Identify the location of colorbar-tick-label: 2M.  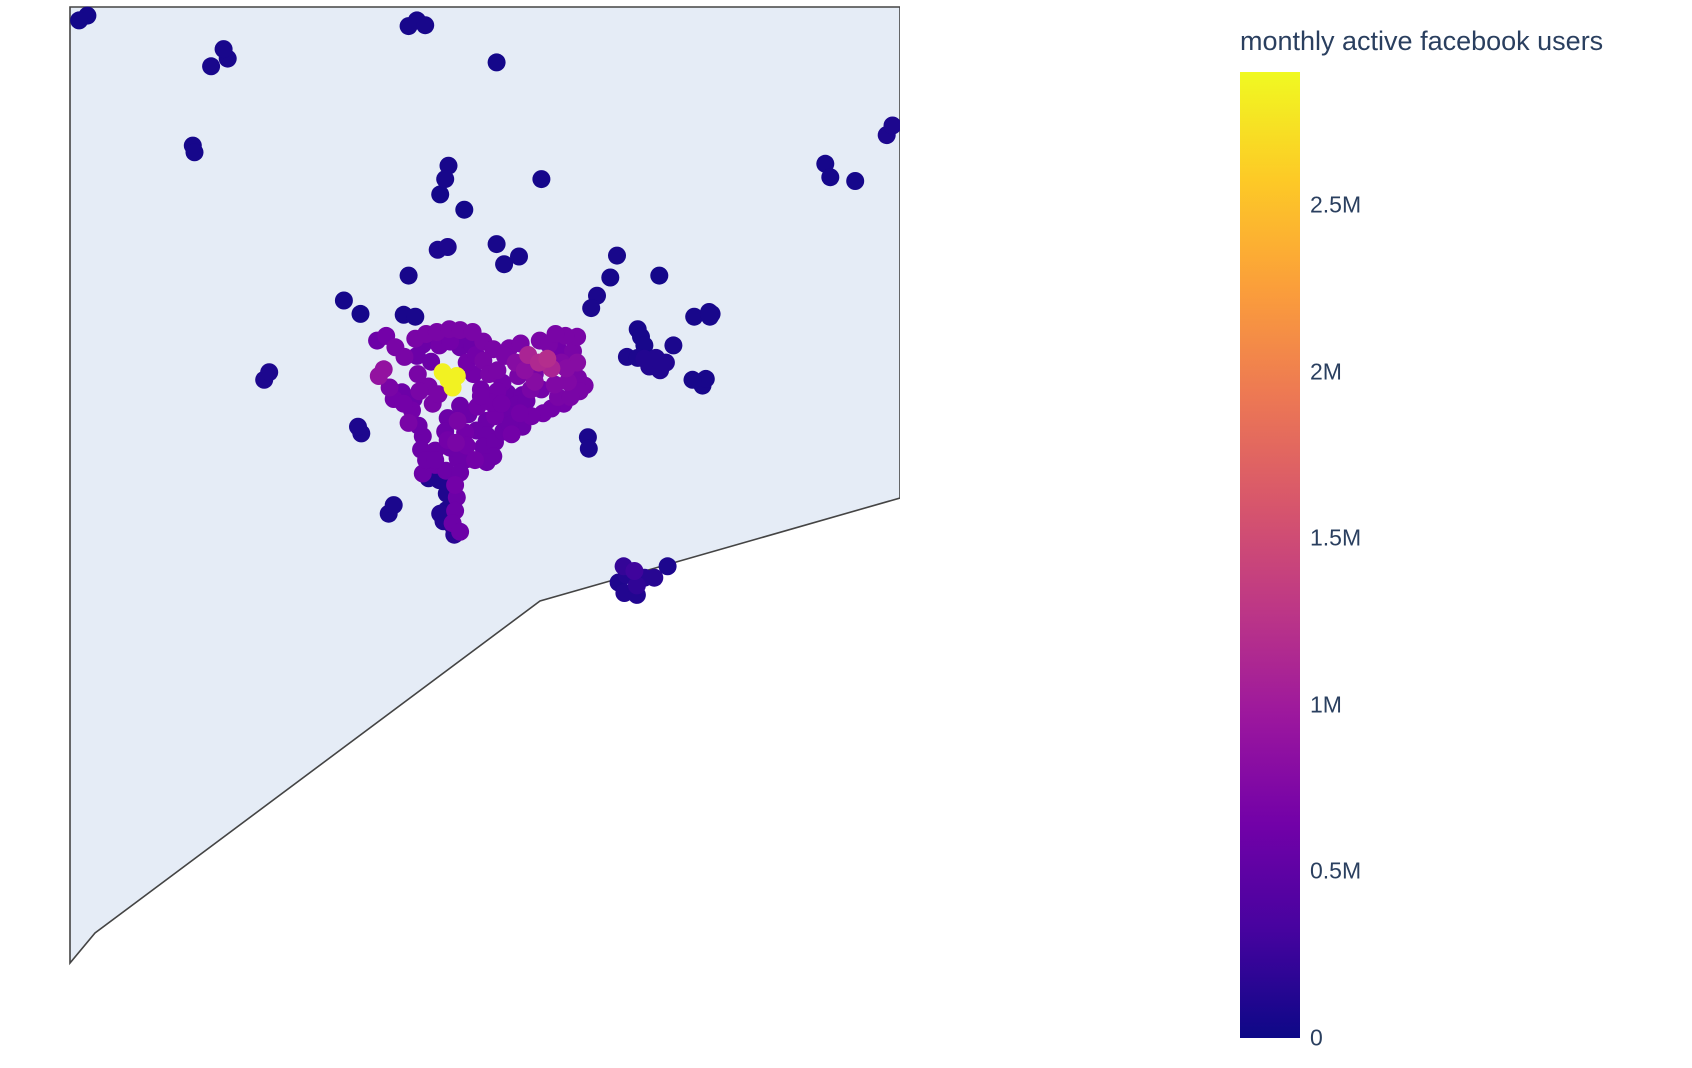
(1326, 371).